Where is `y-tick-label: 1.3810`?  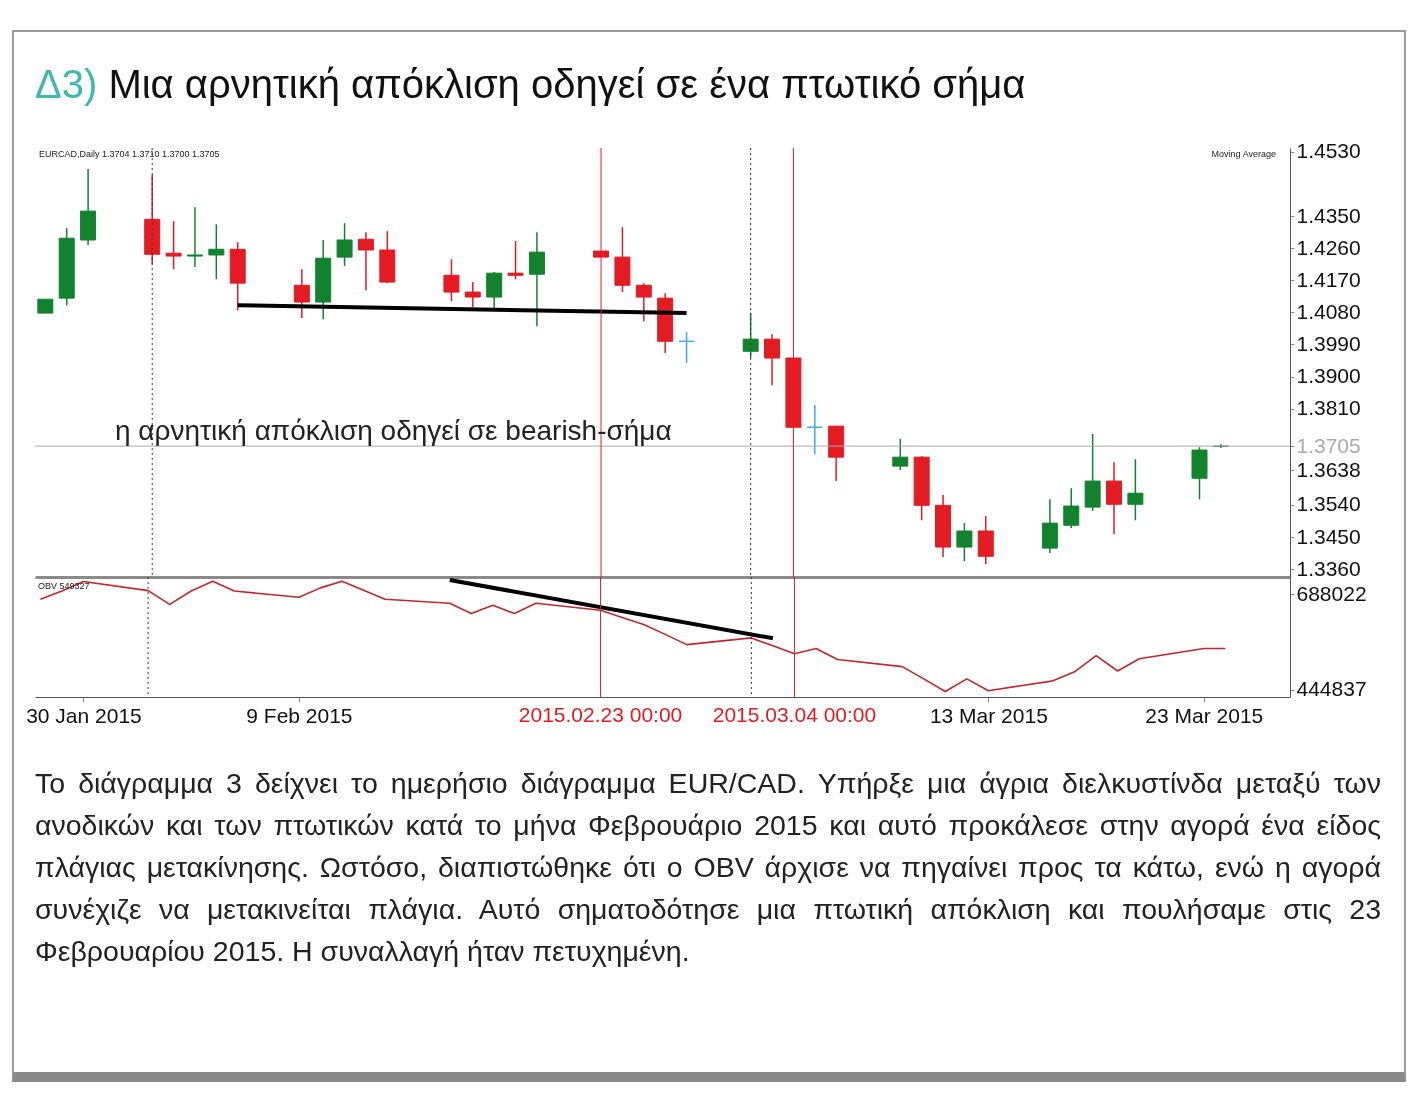
y-tick-label: 1.3810 is located at coordinates (1328, 408).